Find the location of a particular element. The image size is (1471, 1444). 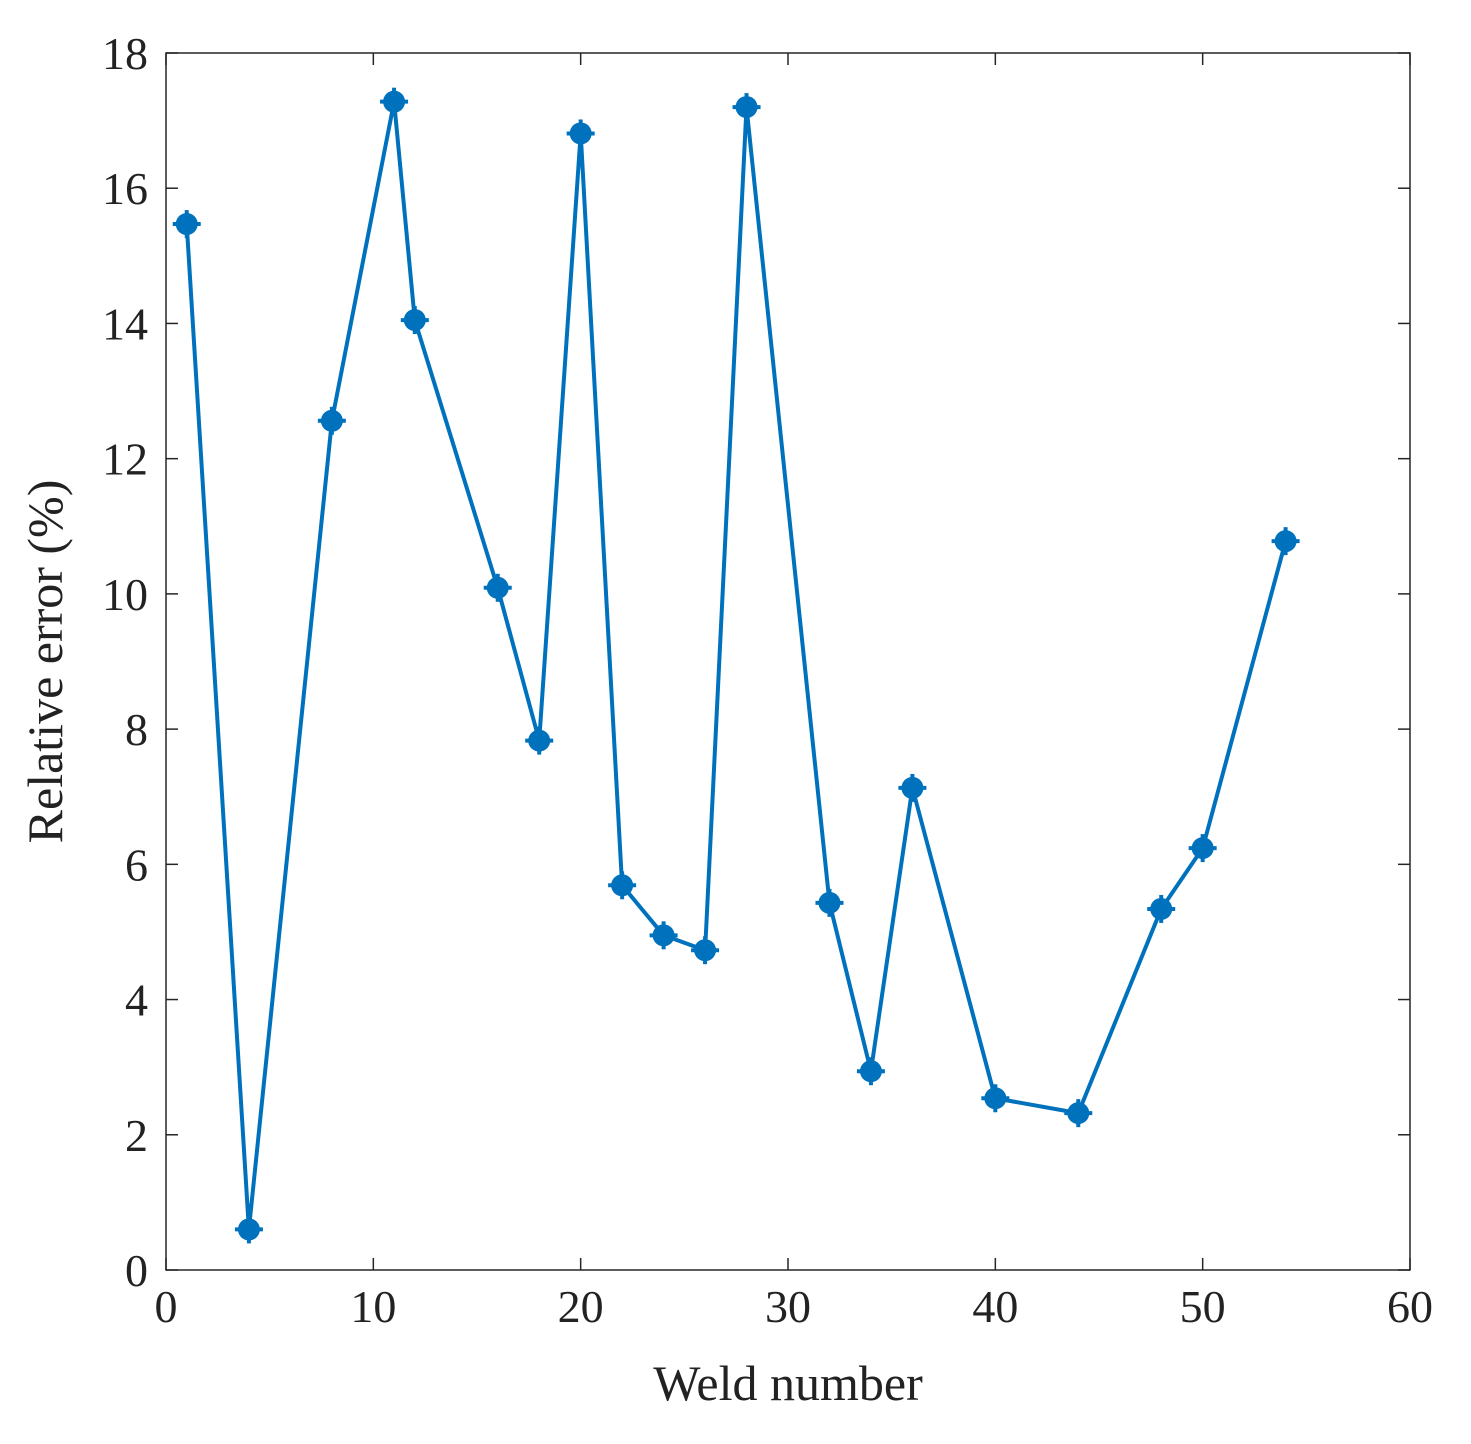

y-axis-title: Relative error (%) is located at coordinates (45, 662).